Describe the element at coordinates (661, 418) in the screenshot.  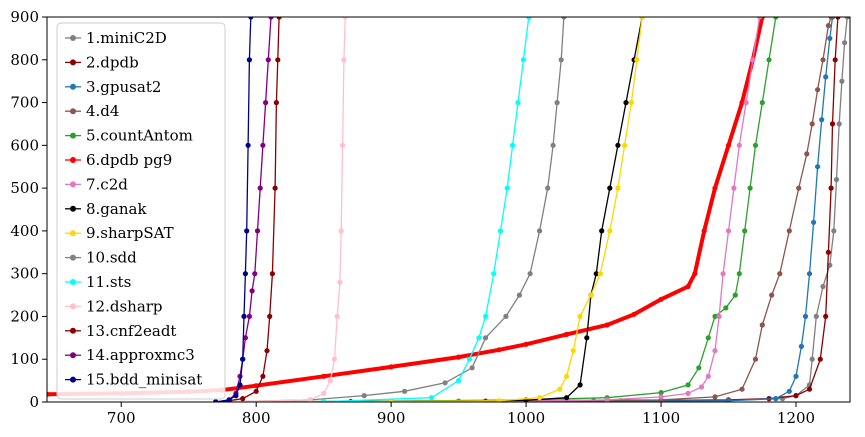
I see `x-tick-label: 1100` at that location.